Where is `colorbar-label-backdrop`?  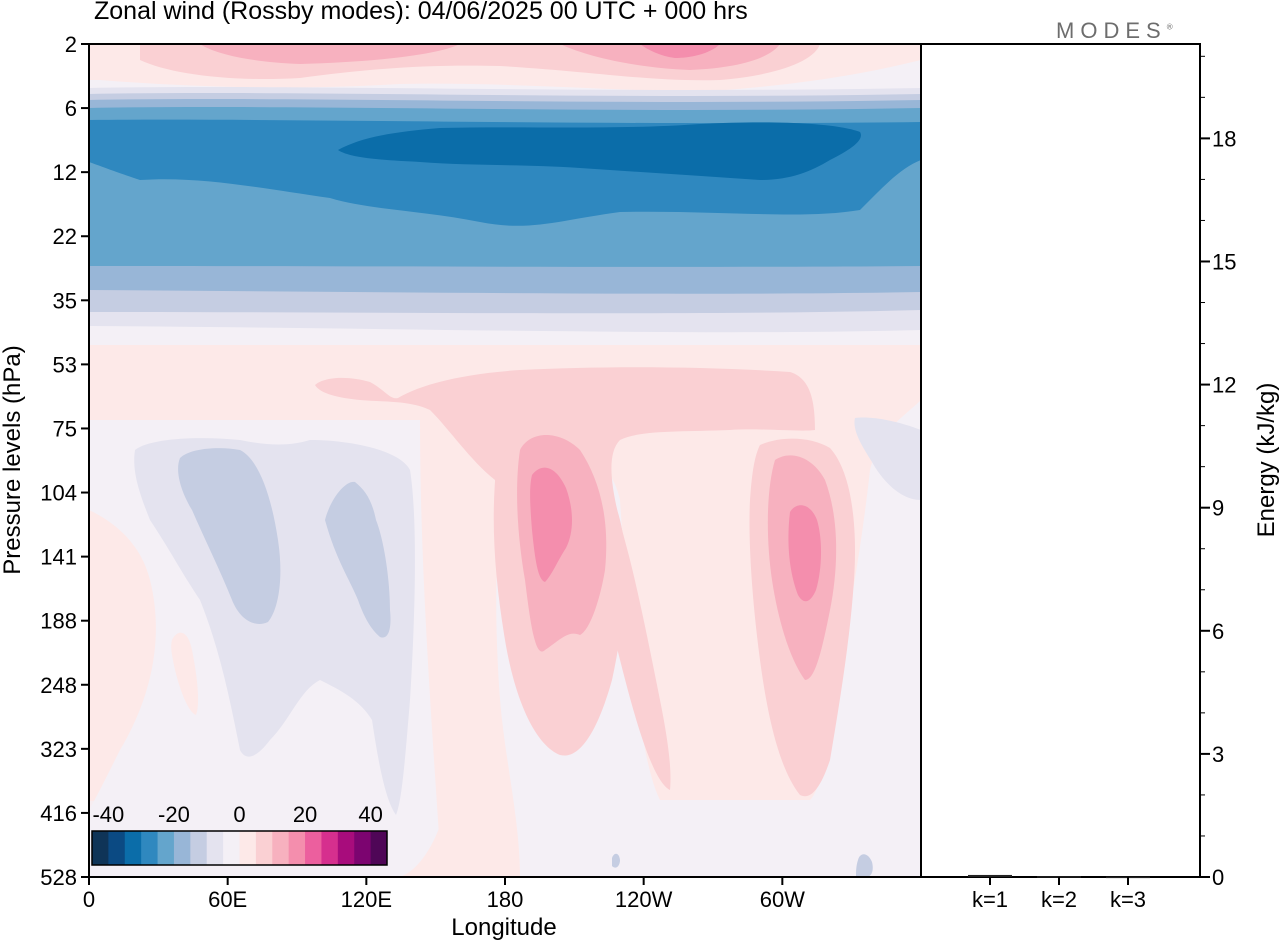 colorbar-label-backdrop is located at coordinates (239, 816).